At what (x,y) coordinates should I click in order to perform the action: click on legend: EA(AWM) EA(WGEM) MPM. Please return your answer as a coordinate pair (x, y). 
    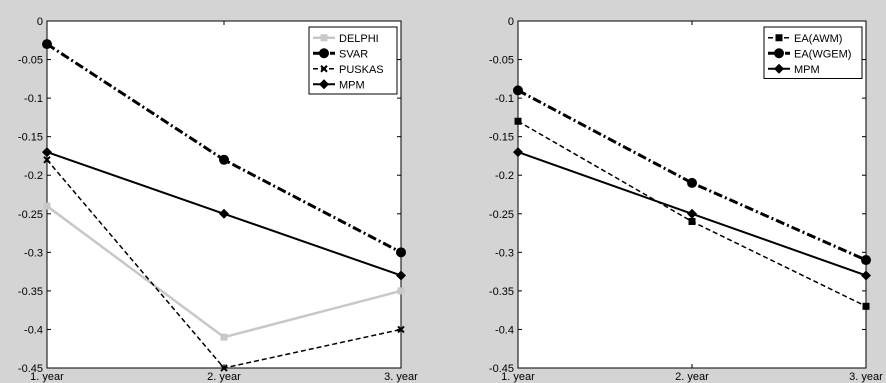
    Looking at the image, I should click on (813, 52).